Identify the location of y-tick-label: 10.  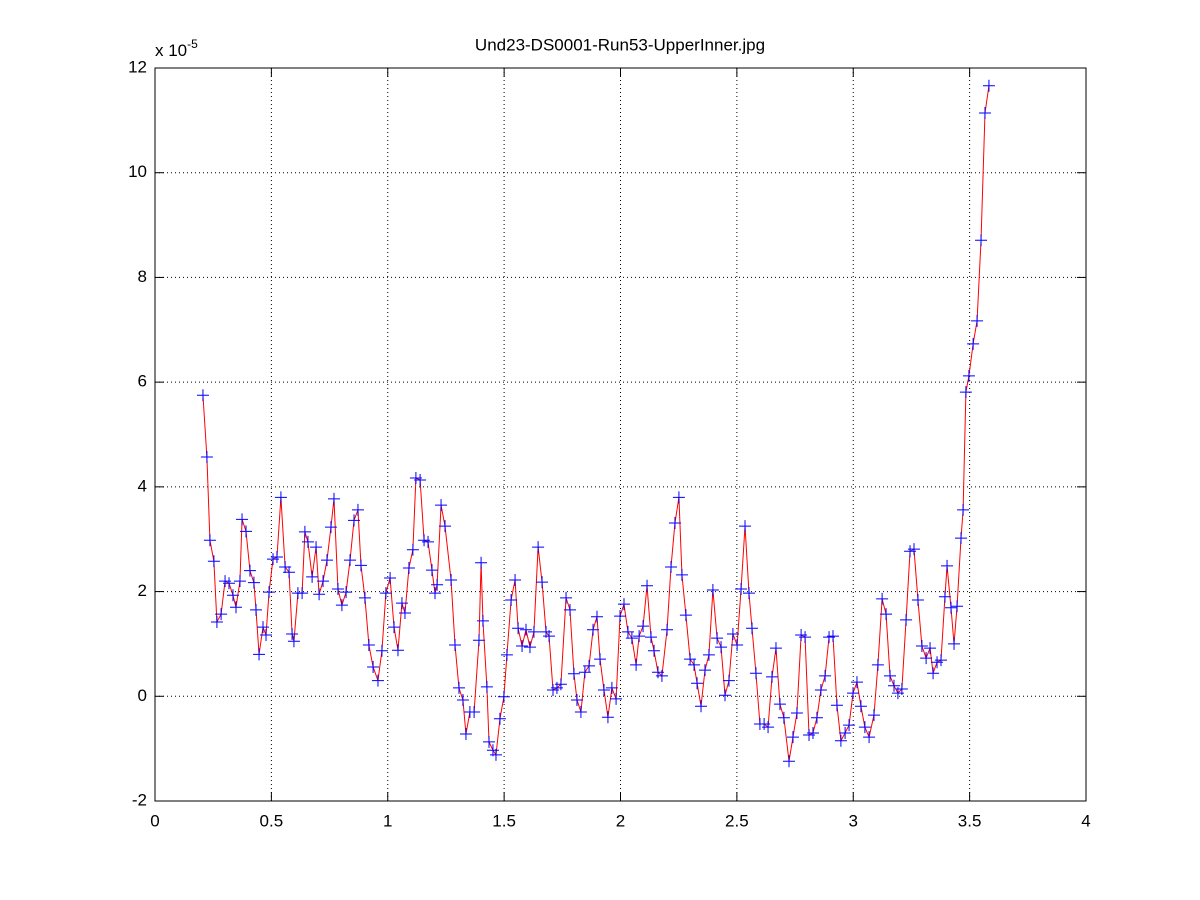
(137, 171).